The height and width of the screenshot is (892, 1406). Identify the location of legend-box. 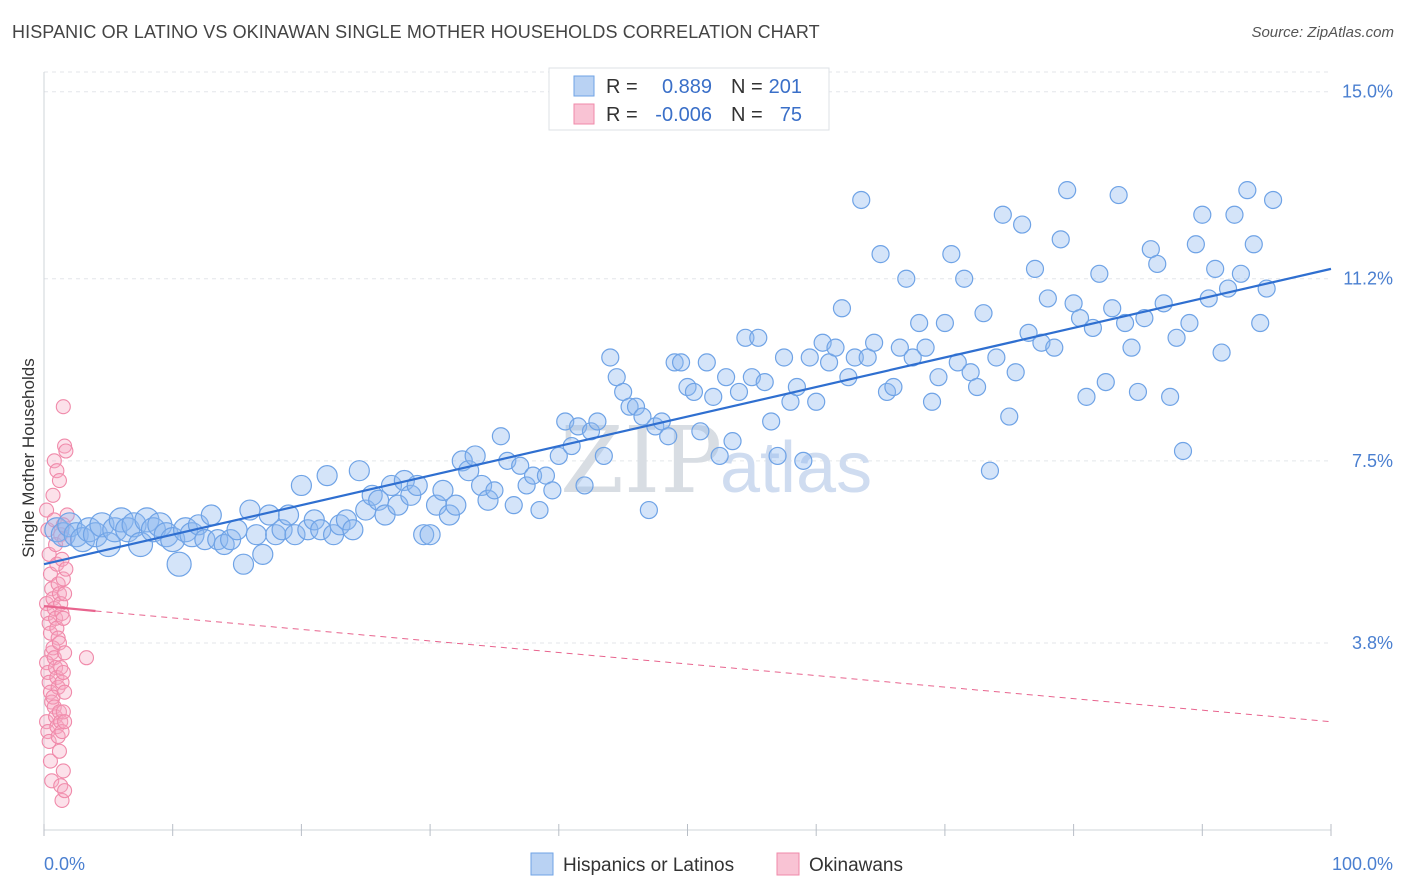
(689, 99).